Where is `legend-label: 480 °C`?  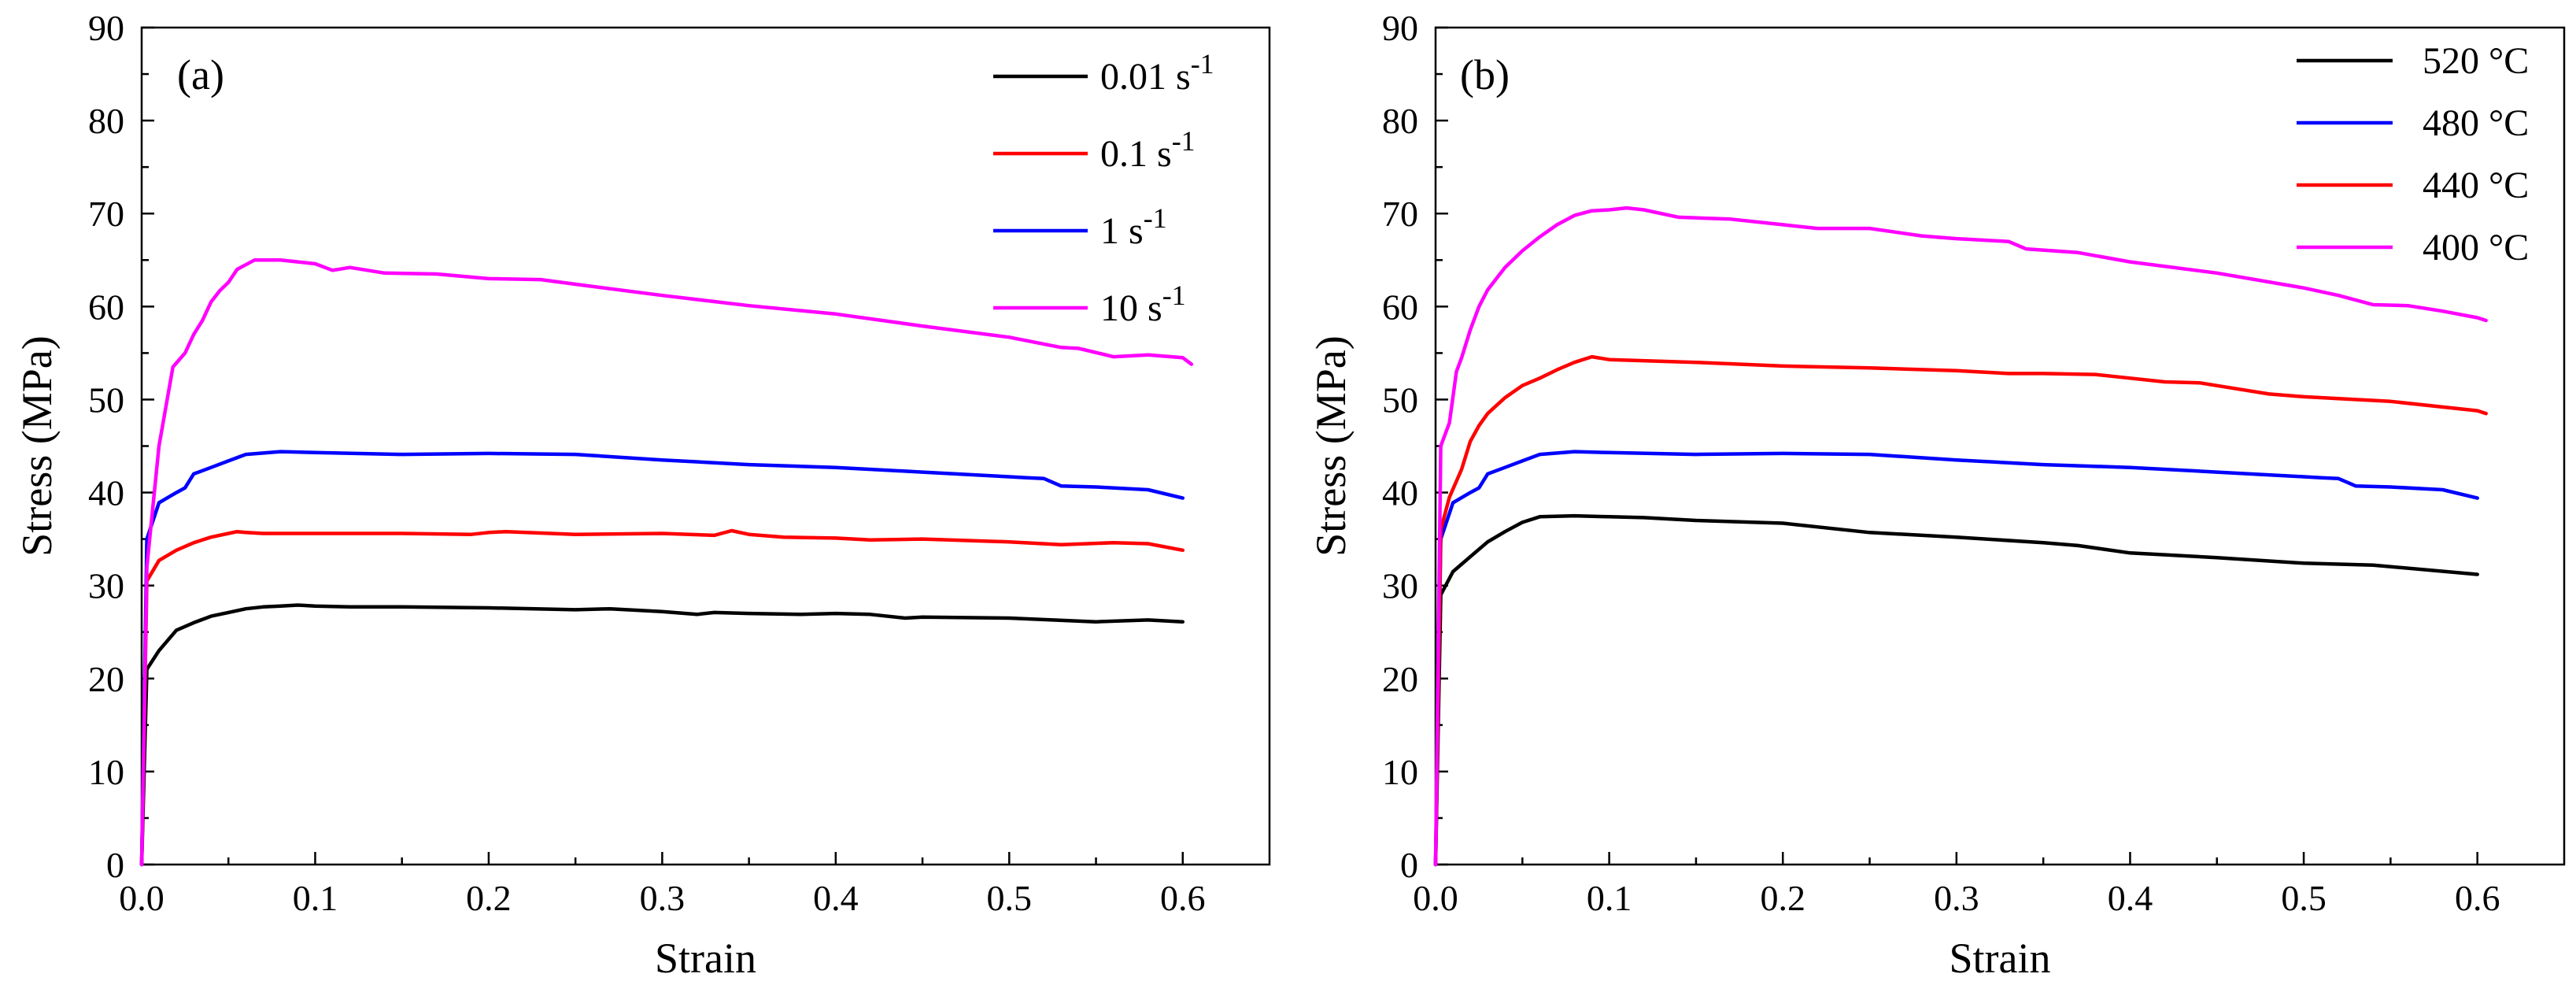
legend-label: 480 °C is located at coordinates (2476, 123).